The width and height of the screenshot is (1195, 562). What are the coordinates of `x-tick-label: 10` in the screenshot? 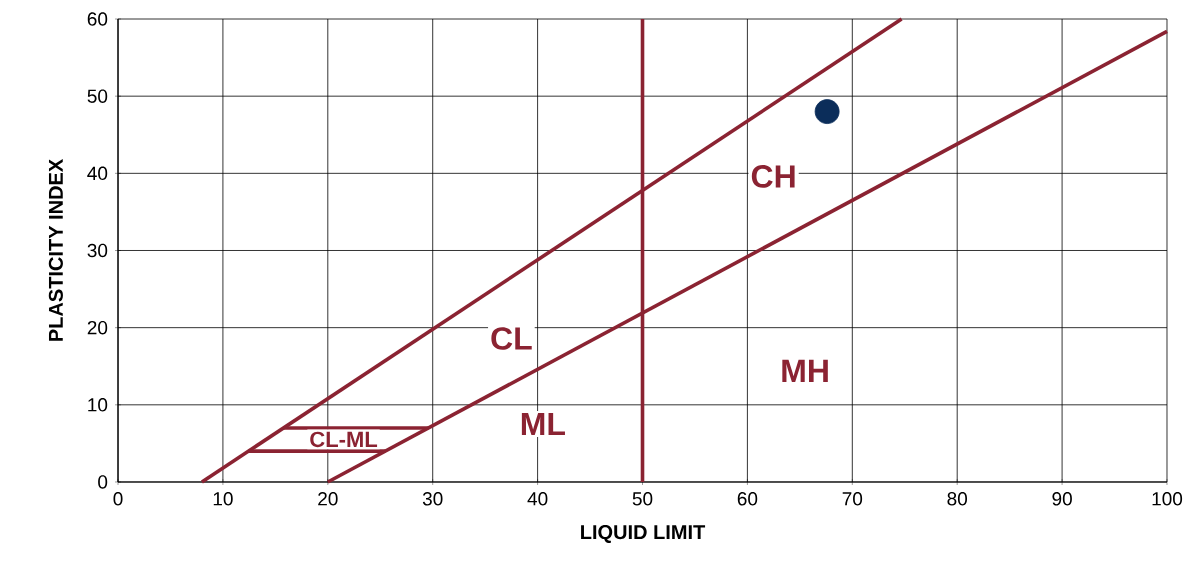 It's located at (223, 499).